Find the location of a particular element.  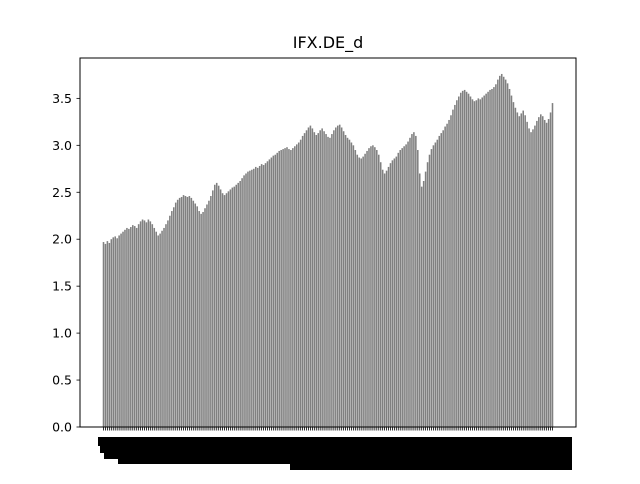

y-tick-label: 3.0 is located at coordinates (62, 145).